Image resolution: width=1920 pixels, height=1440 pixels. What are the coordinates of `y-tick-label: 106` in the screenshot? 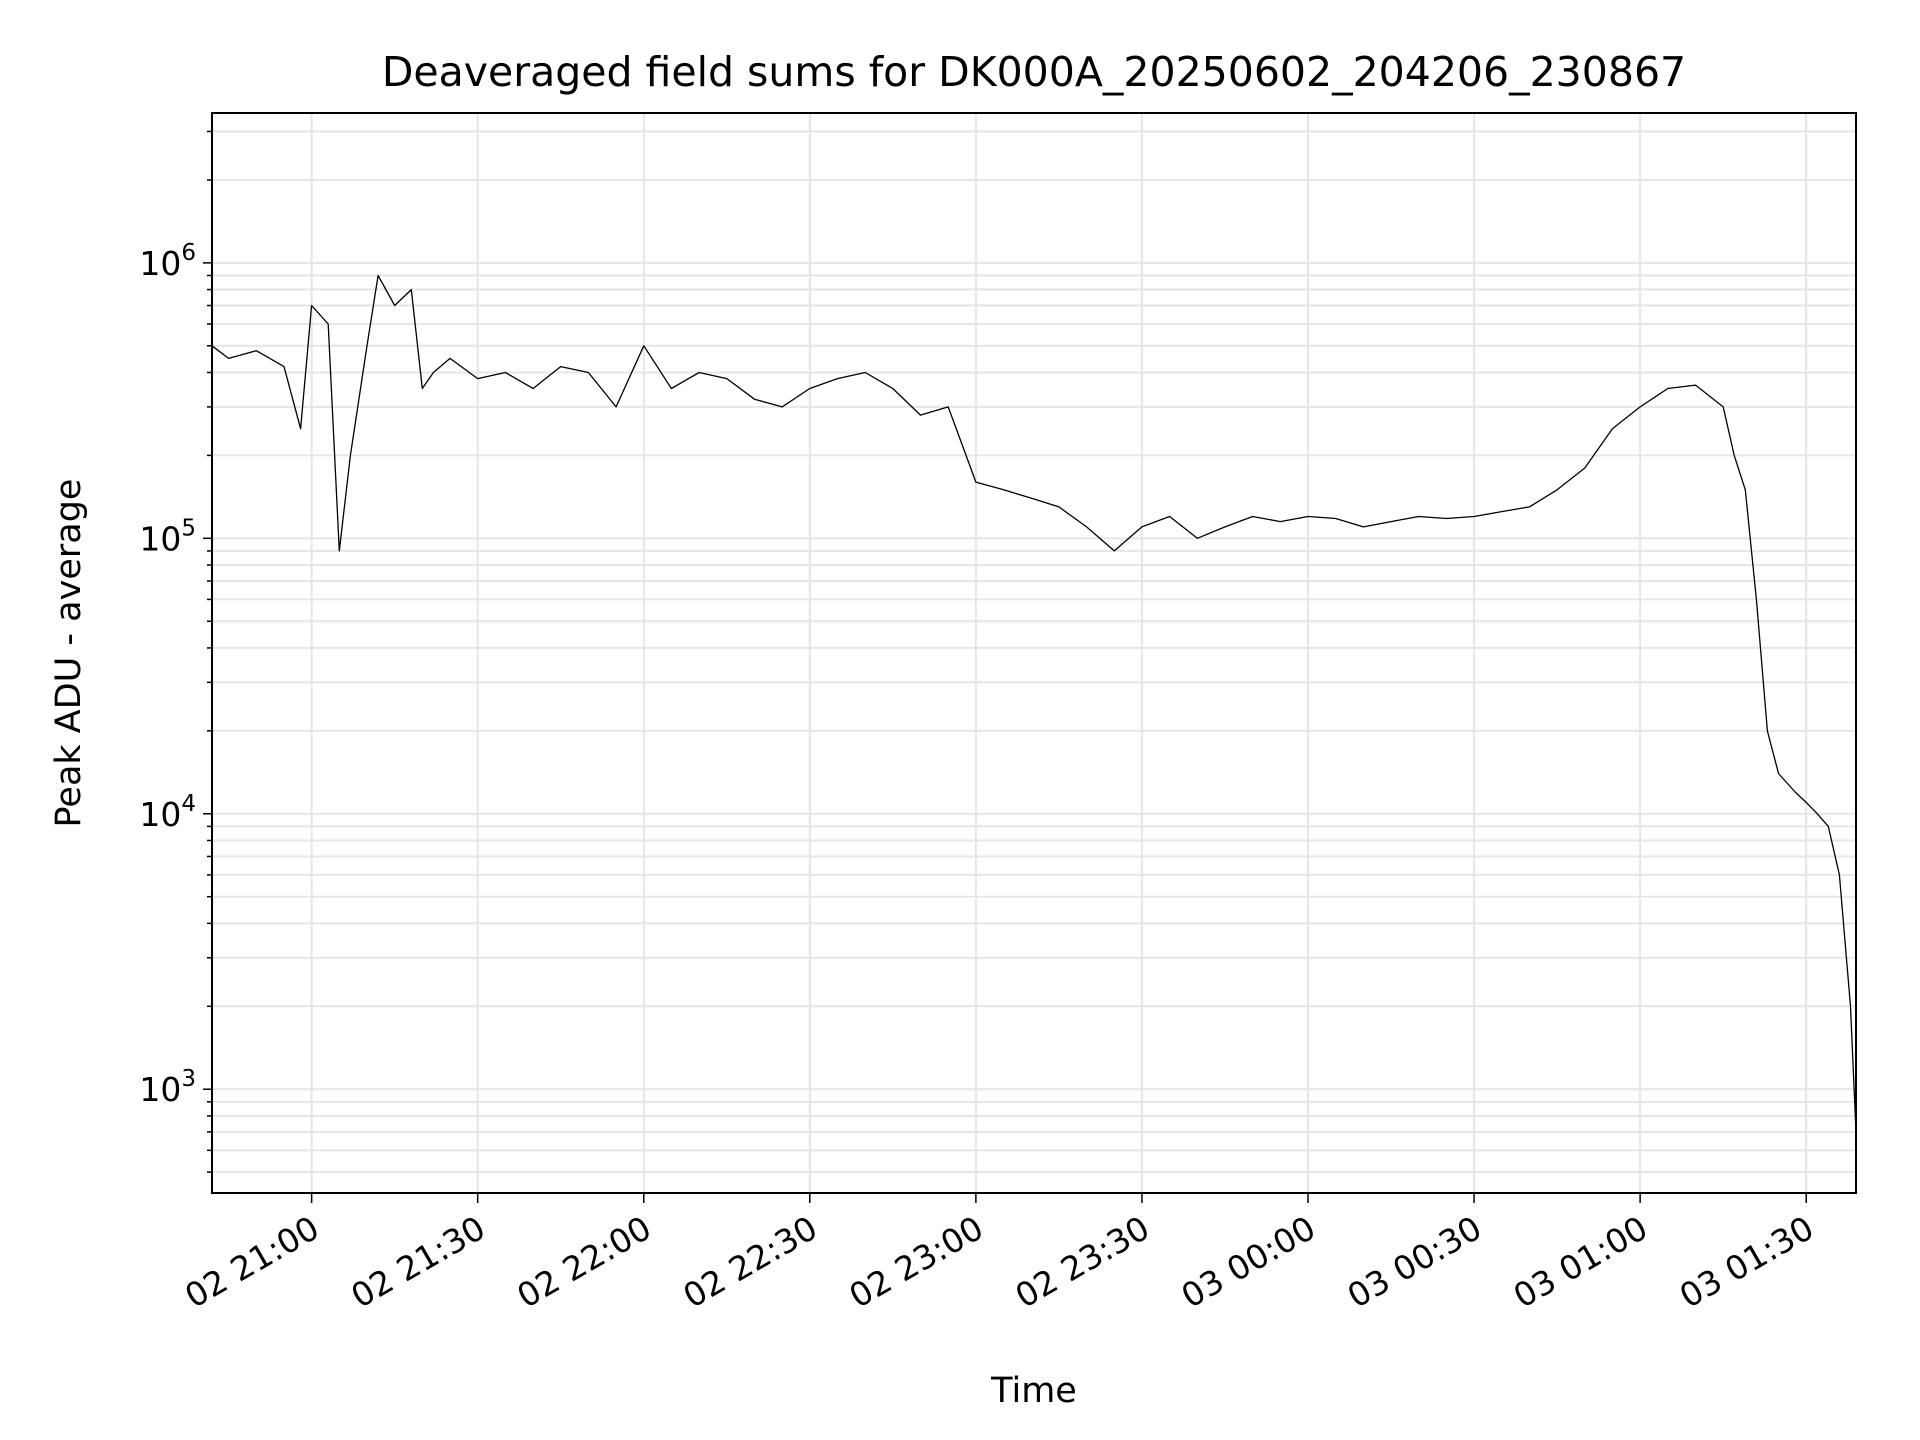 It's located at (167, 261).